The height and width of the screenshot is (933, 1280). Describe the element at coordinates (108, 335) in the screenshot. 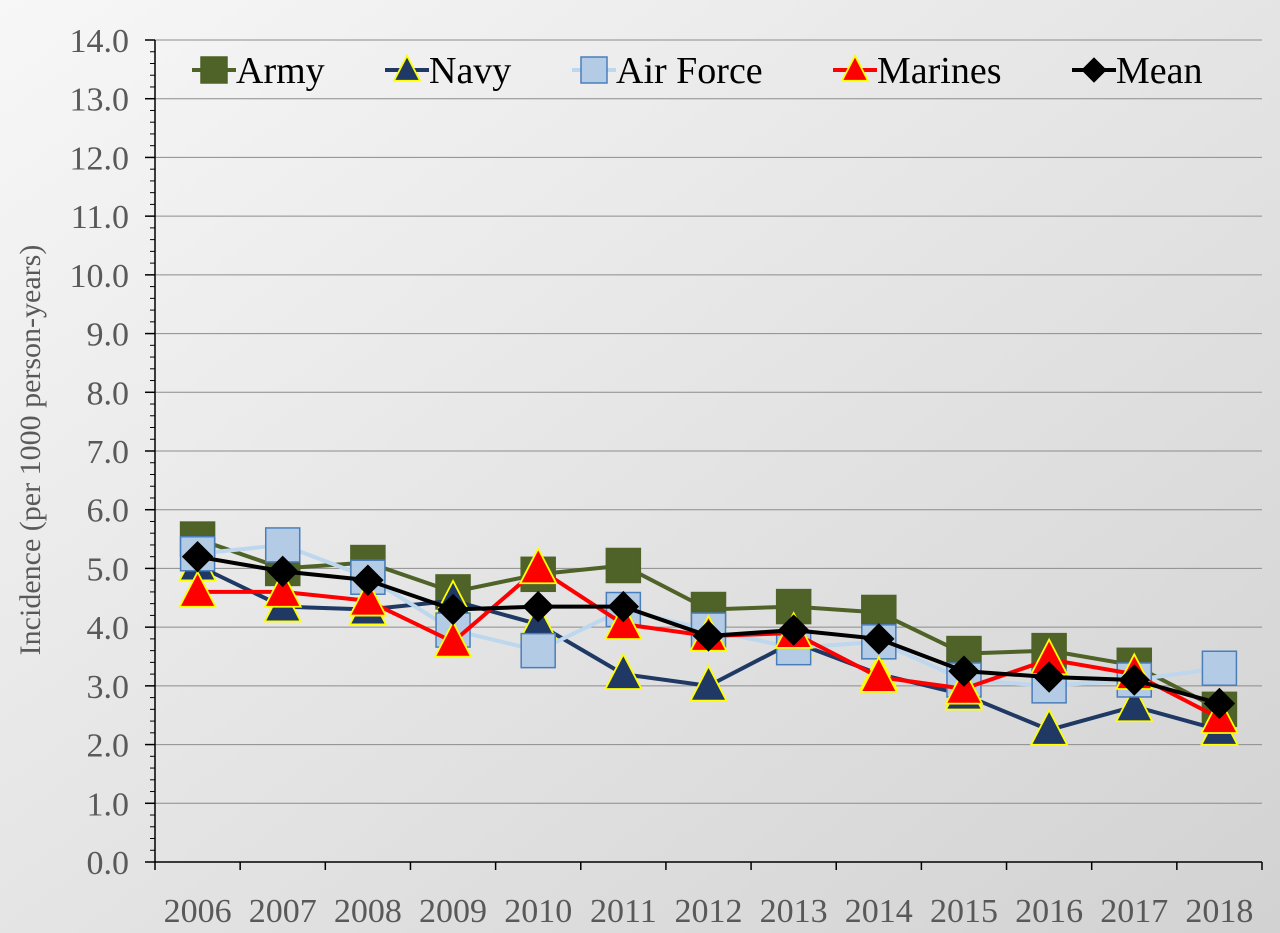

I see `y-tick-label: 9.0` at that location.